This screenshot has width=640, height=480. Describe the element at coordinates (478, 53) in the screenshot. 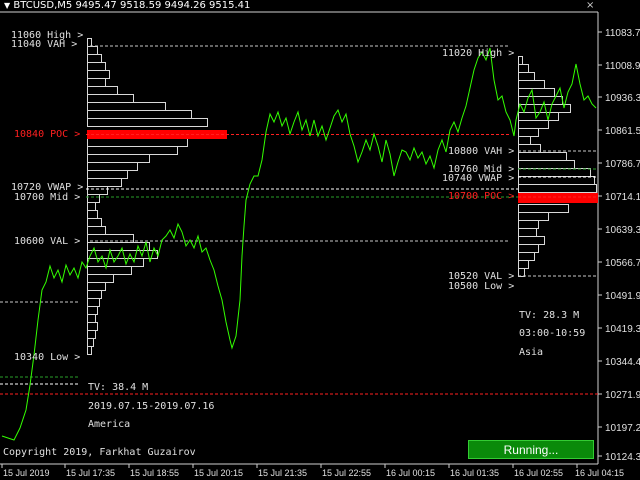

I see `level-label-high-right: 11020 High >` at that location.